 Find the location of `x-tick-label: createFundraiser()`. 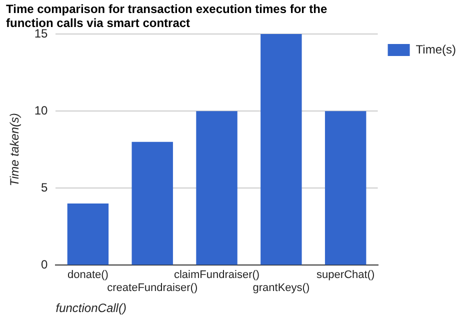

x-tick-label: createFundraiser() is located at coordinates (152, 288).